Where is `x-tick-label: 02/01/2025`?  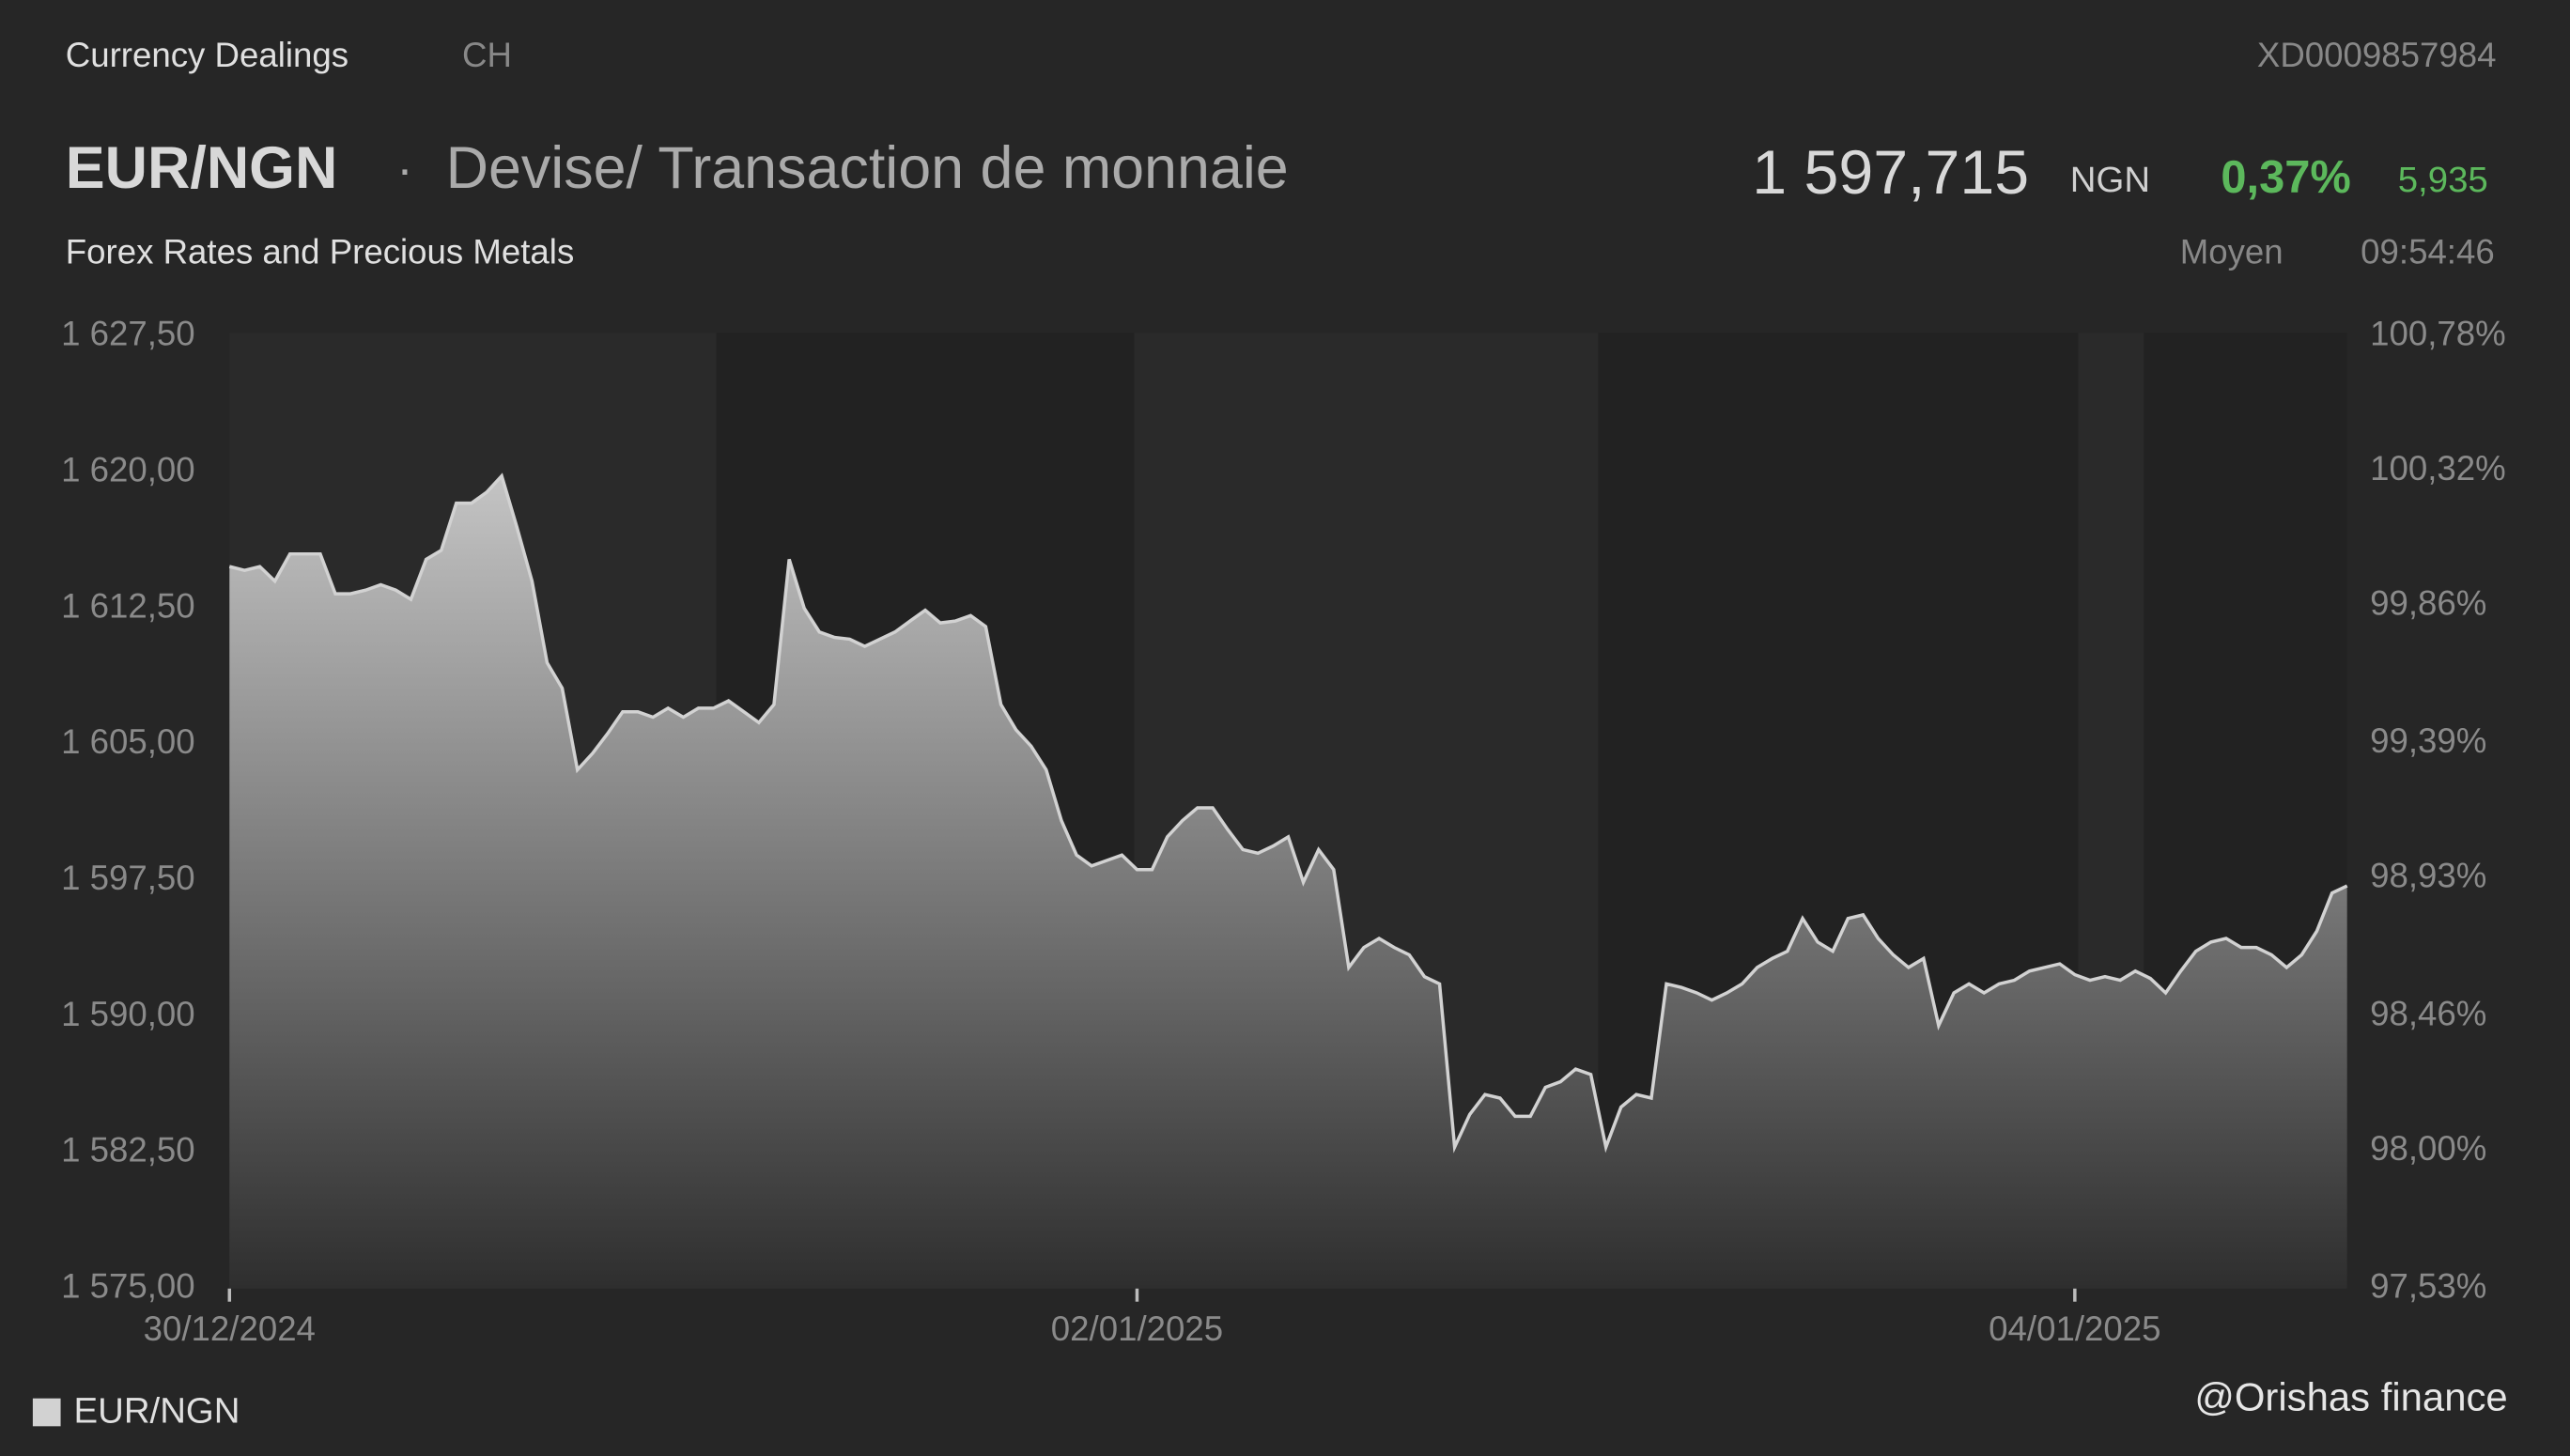
x-tick-label: 02/01/2025 is located at coordinates (1137, 1328).